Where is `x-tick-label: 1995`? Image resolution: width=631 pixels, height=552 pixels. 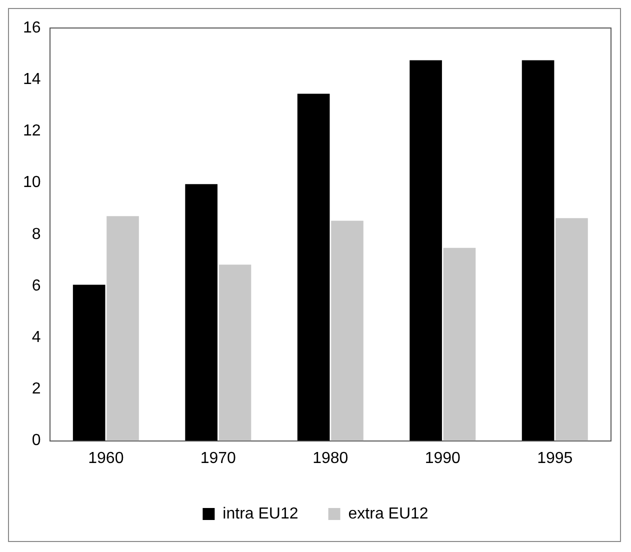 x-tick-label: 1995 is located at coordinates (555, 458).